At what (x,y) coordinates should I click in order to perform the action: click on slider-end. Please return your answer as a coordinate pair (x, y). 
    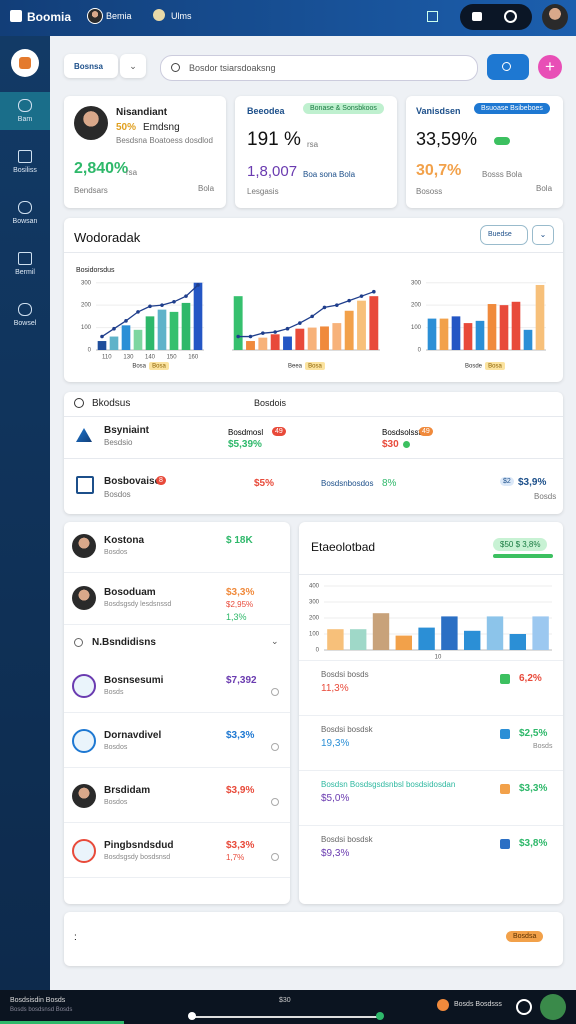
    Looking at the image, I should click on (380, 1016).